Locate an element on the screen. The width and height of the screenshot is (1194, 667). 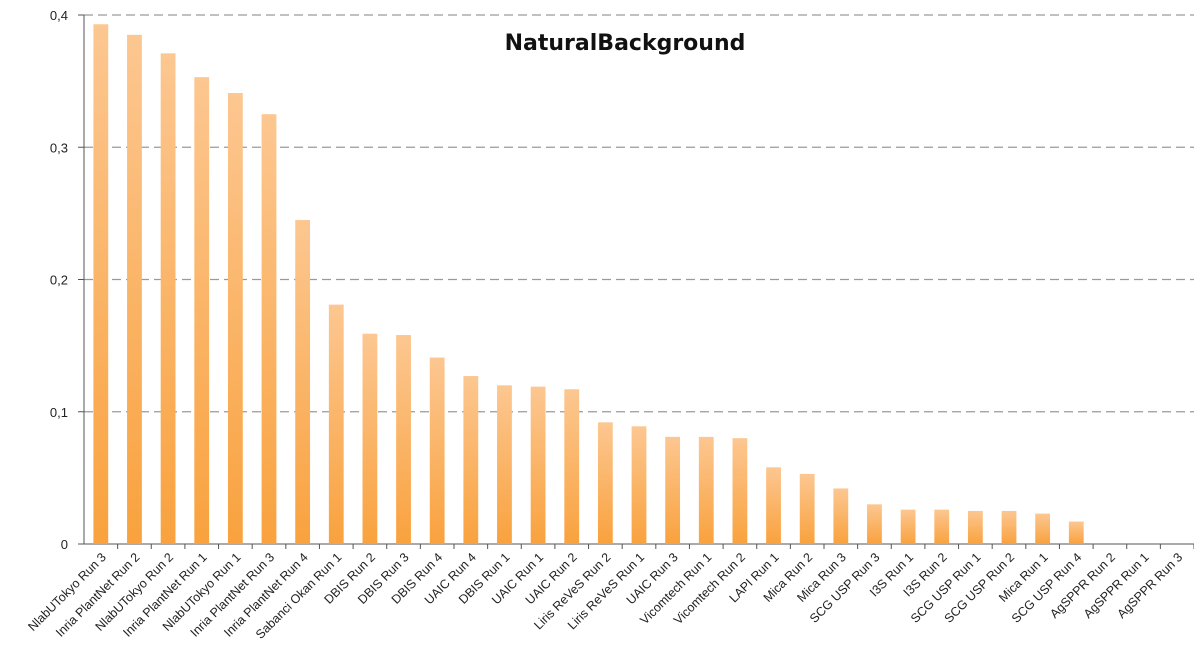
y-tick-label: 0,4 is located at coordinates (59, 15).